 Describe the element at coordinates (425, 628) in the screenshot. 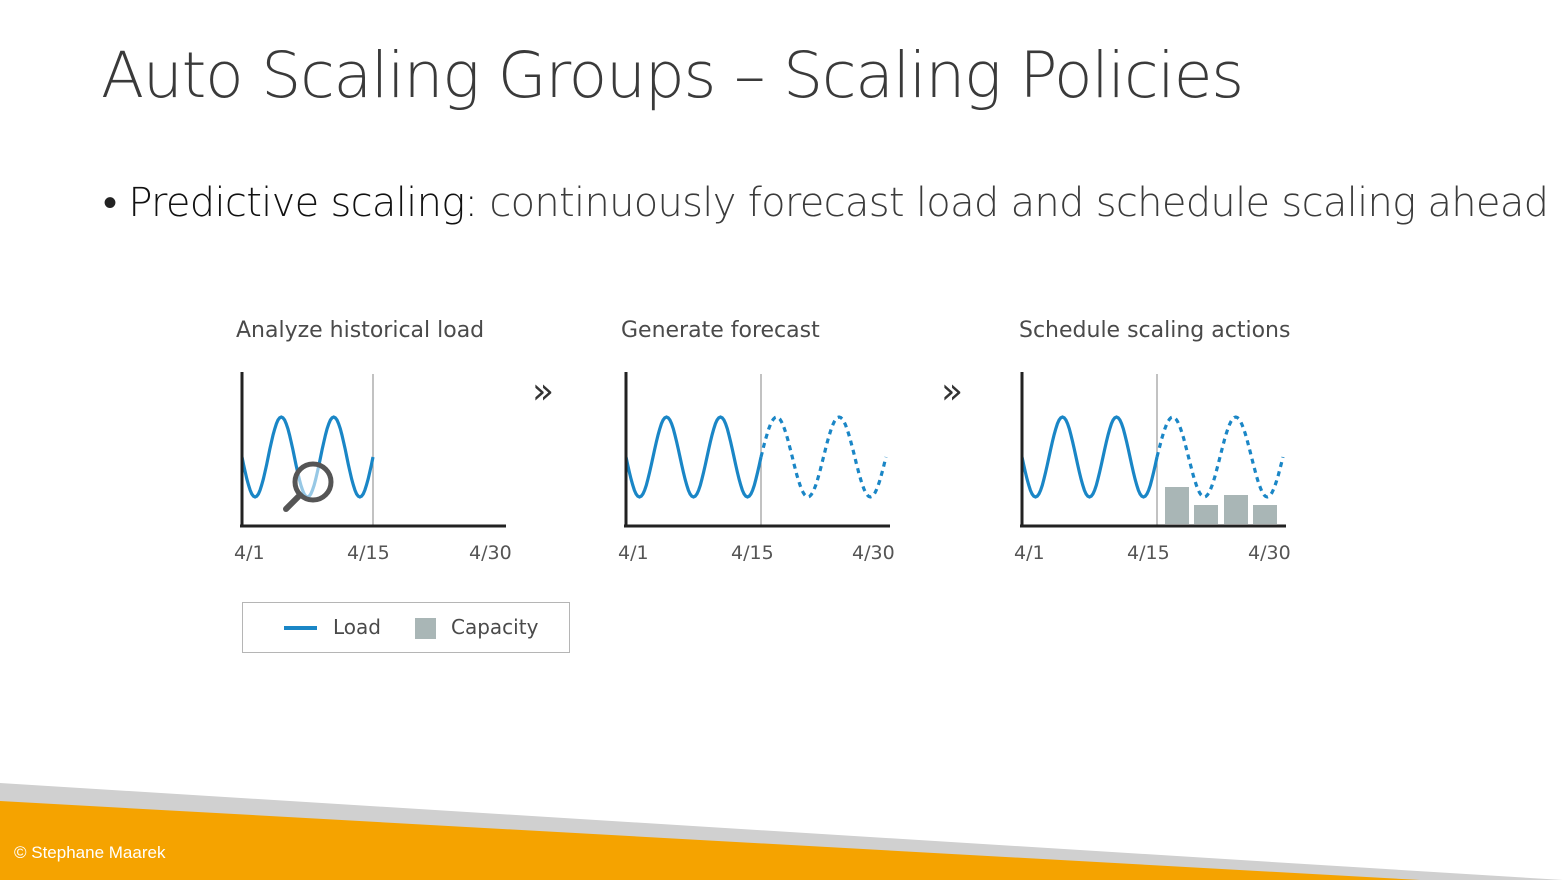

I see `legend-capacity-swatch` at that location.